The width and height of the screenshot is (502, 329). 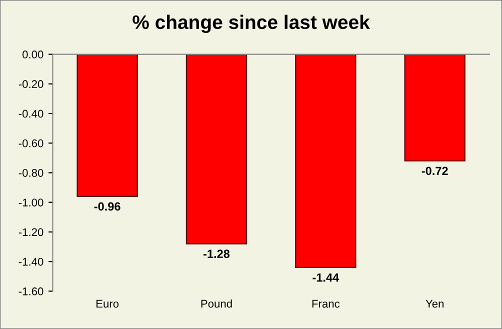 I want to click on x-tick-label: Franc, so click(x=326, y=304).